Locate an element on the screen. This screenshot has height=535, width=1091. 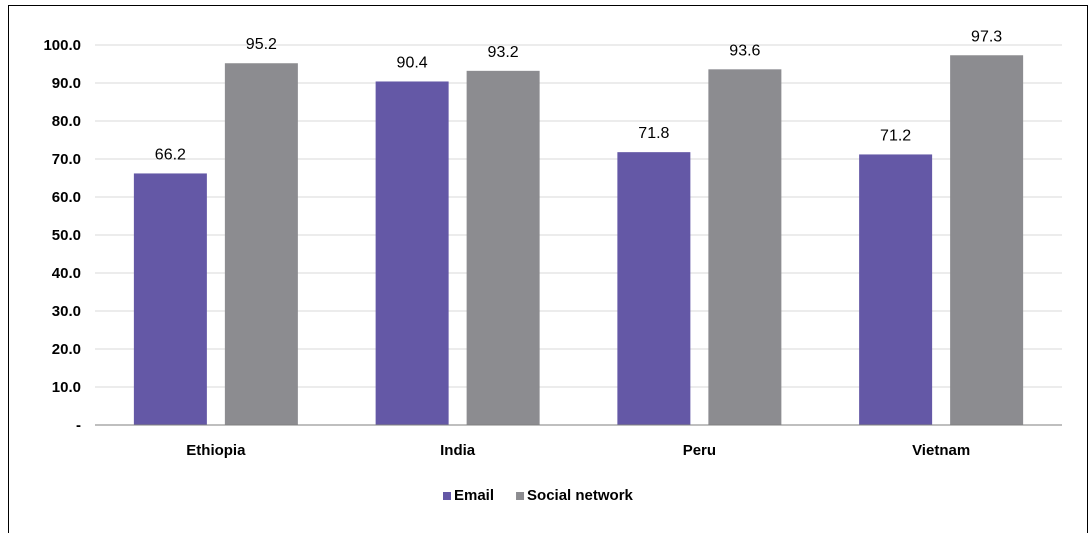
data-label: 97.3 is located at coordinates (986, 36).